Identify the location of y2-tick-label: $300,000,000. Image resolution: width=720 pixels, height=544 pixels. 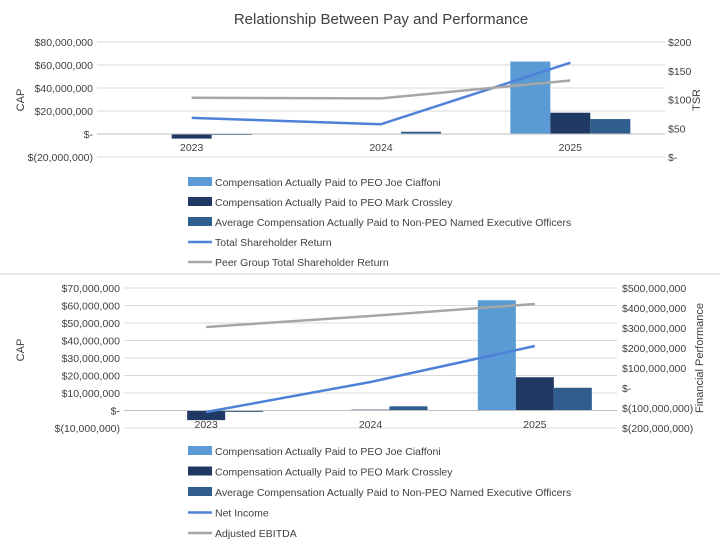
(654, 329).